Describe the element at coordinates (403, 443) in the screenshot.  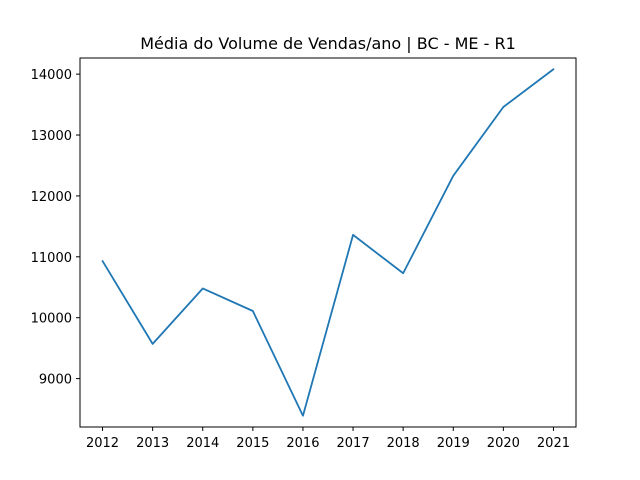
I see `x-tick-label: 2018` at that location.